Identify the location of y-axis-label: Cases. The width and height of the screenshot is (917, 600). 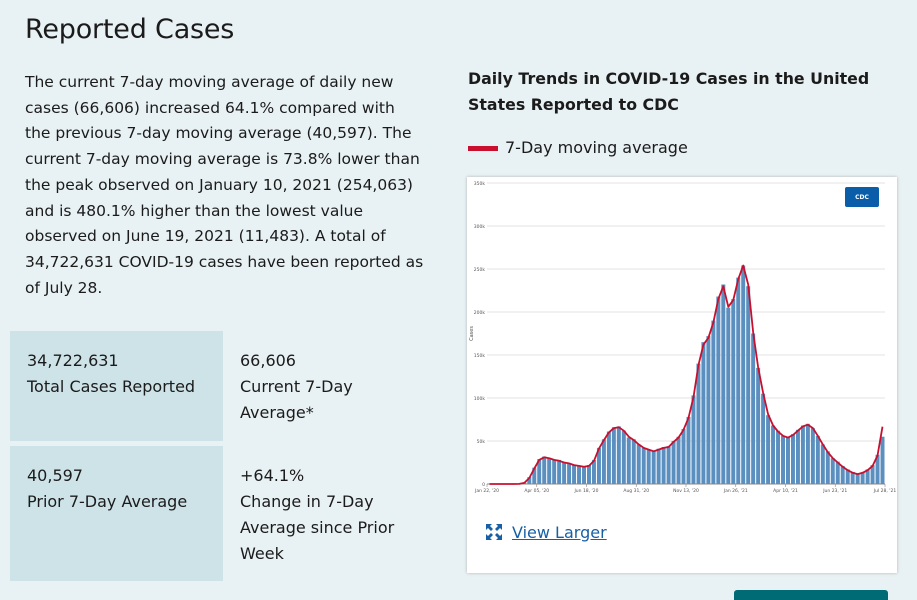
(472, 333).